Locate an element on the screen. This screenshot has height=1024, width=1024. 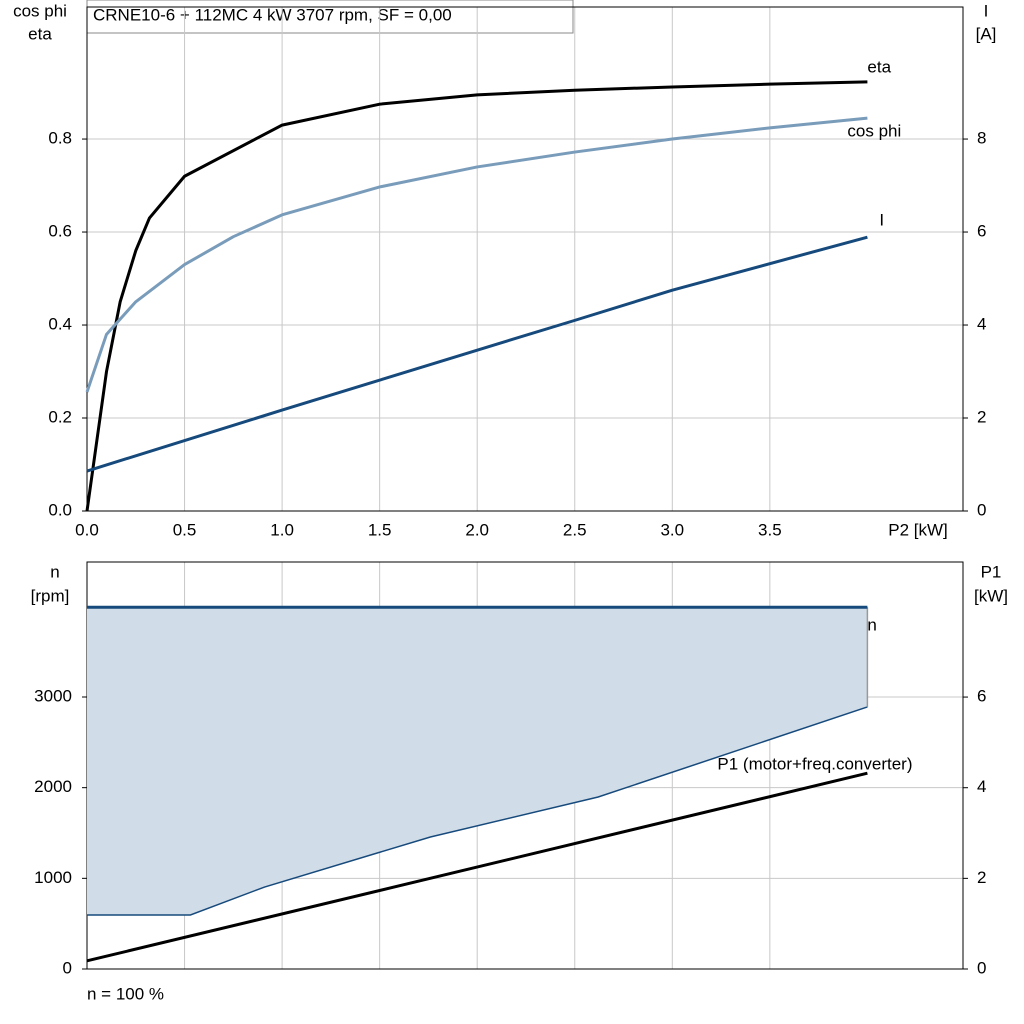
y-axis-label: [rpm] is located at coordinates (50, 595).